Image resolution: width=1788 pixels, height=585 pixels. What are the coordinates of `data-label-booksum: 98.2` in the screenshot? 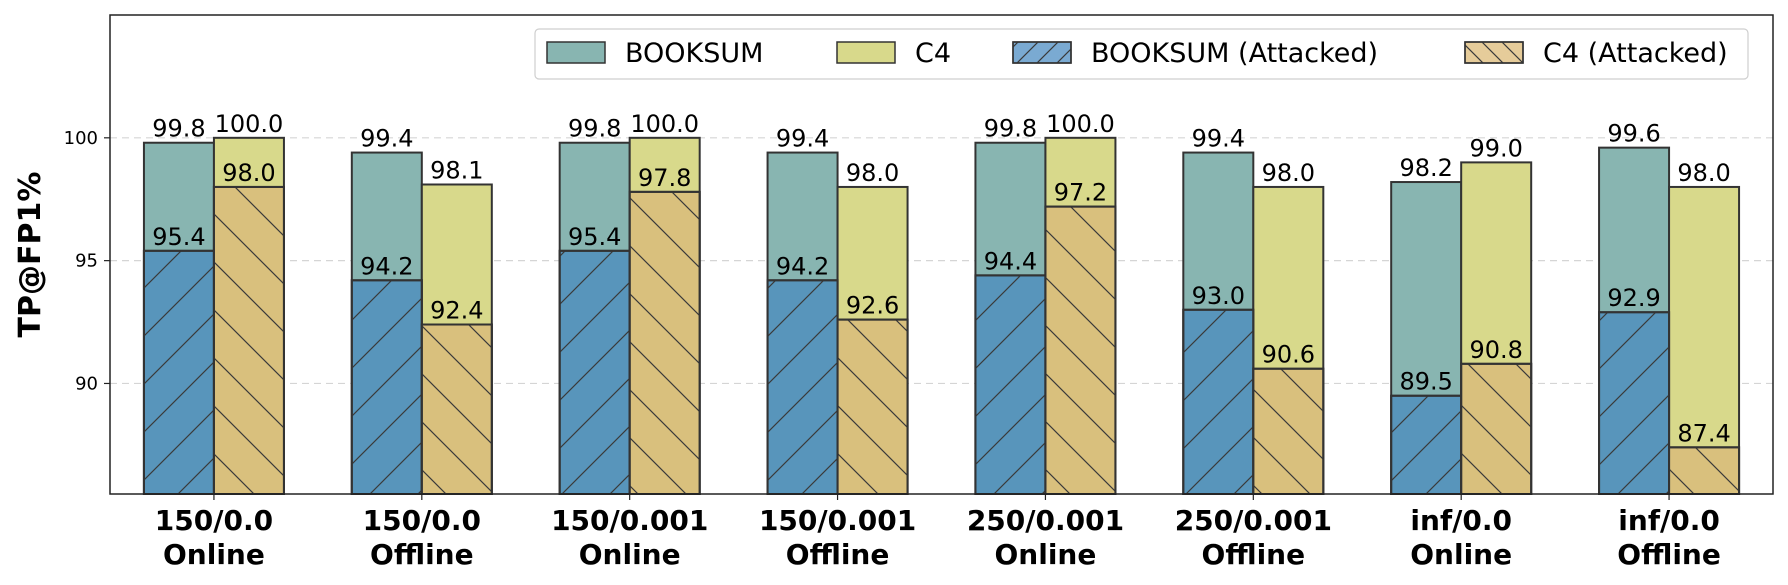 It's located at (1425, 168).